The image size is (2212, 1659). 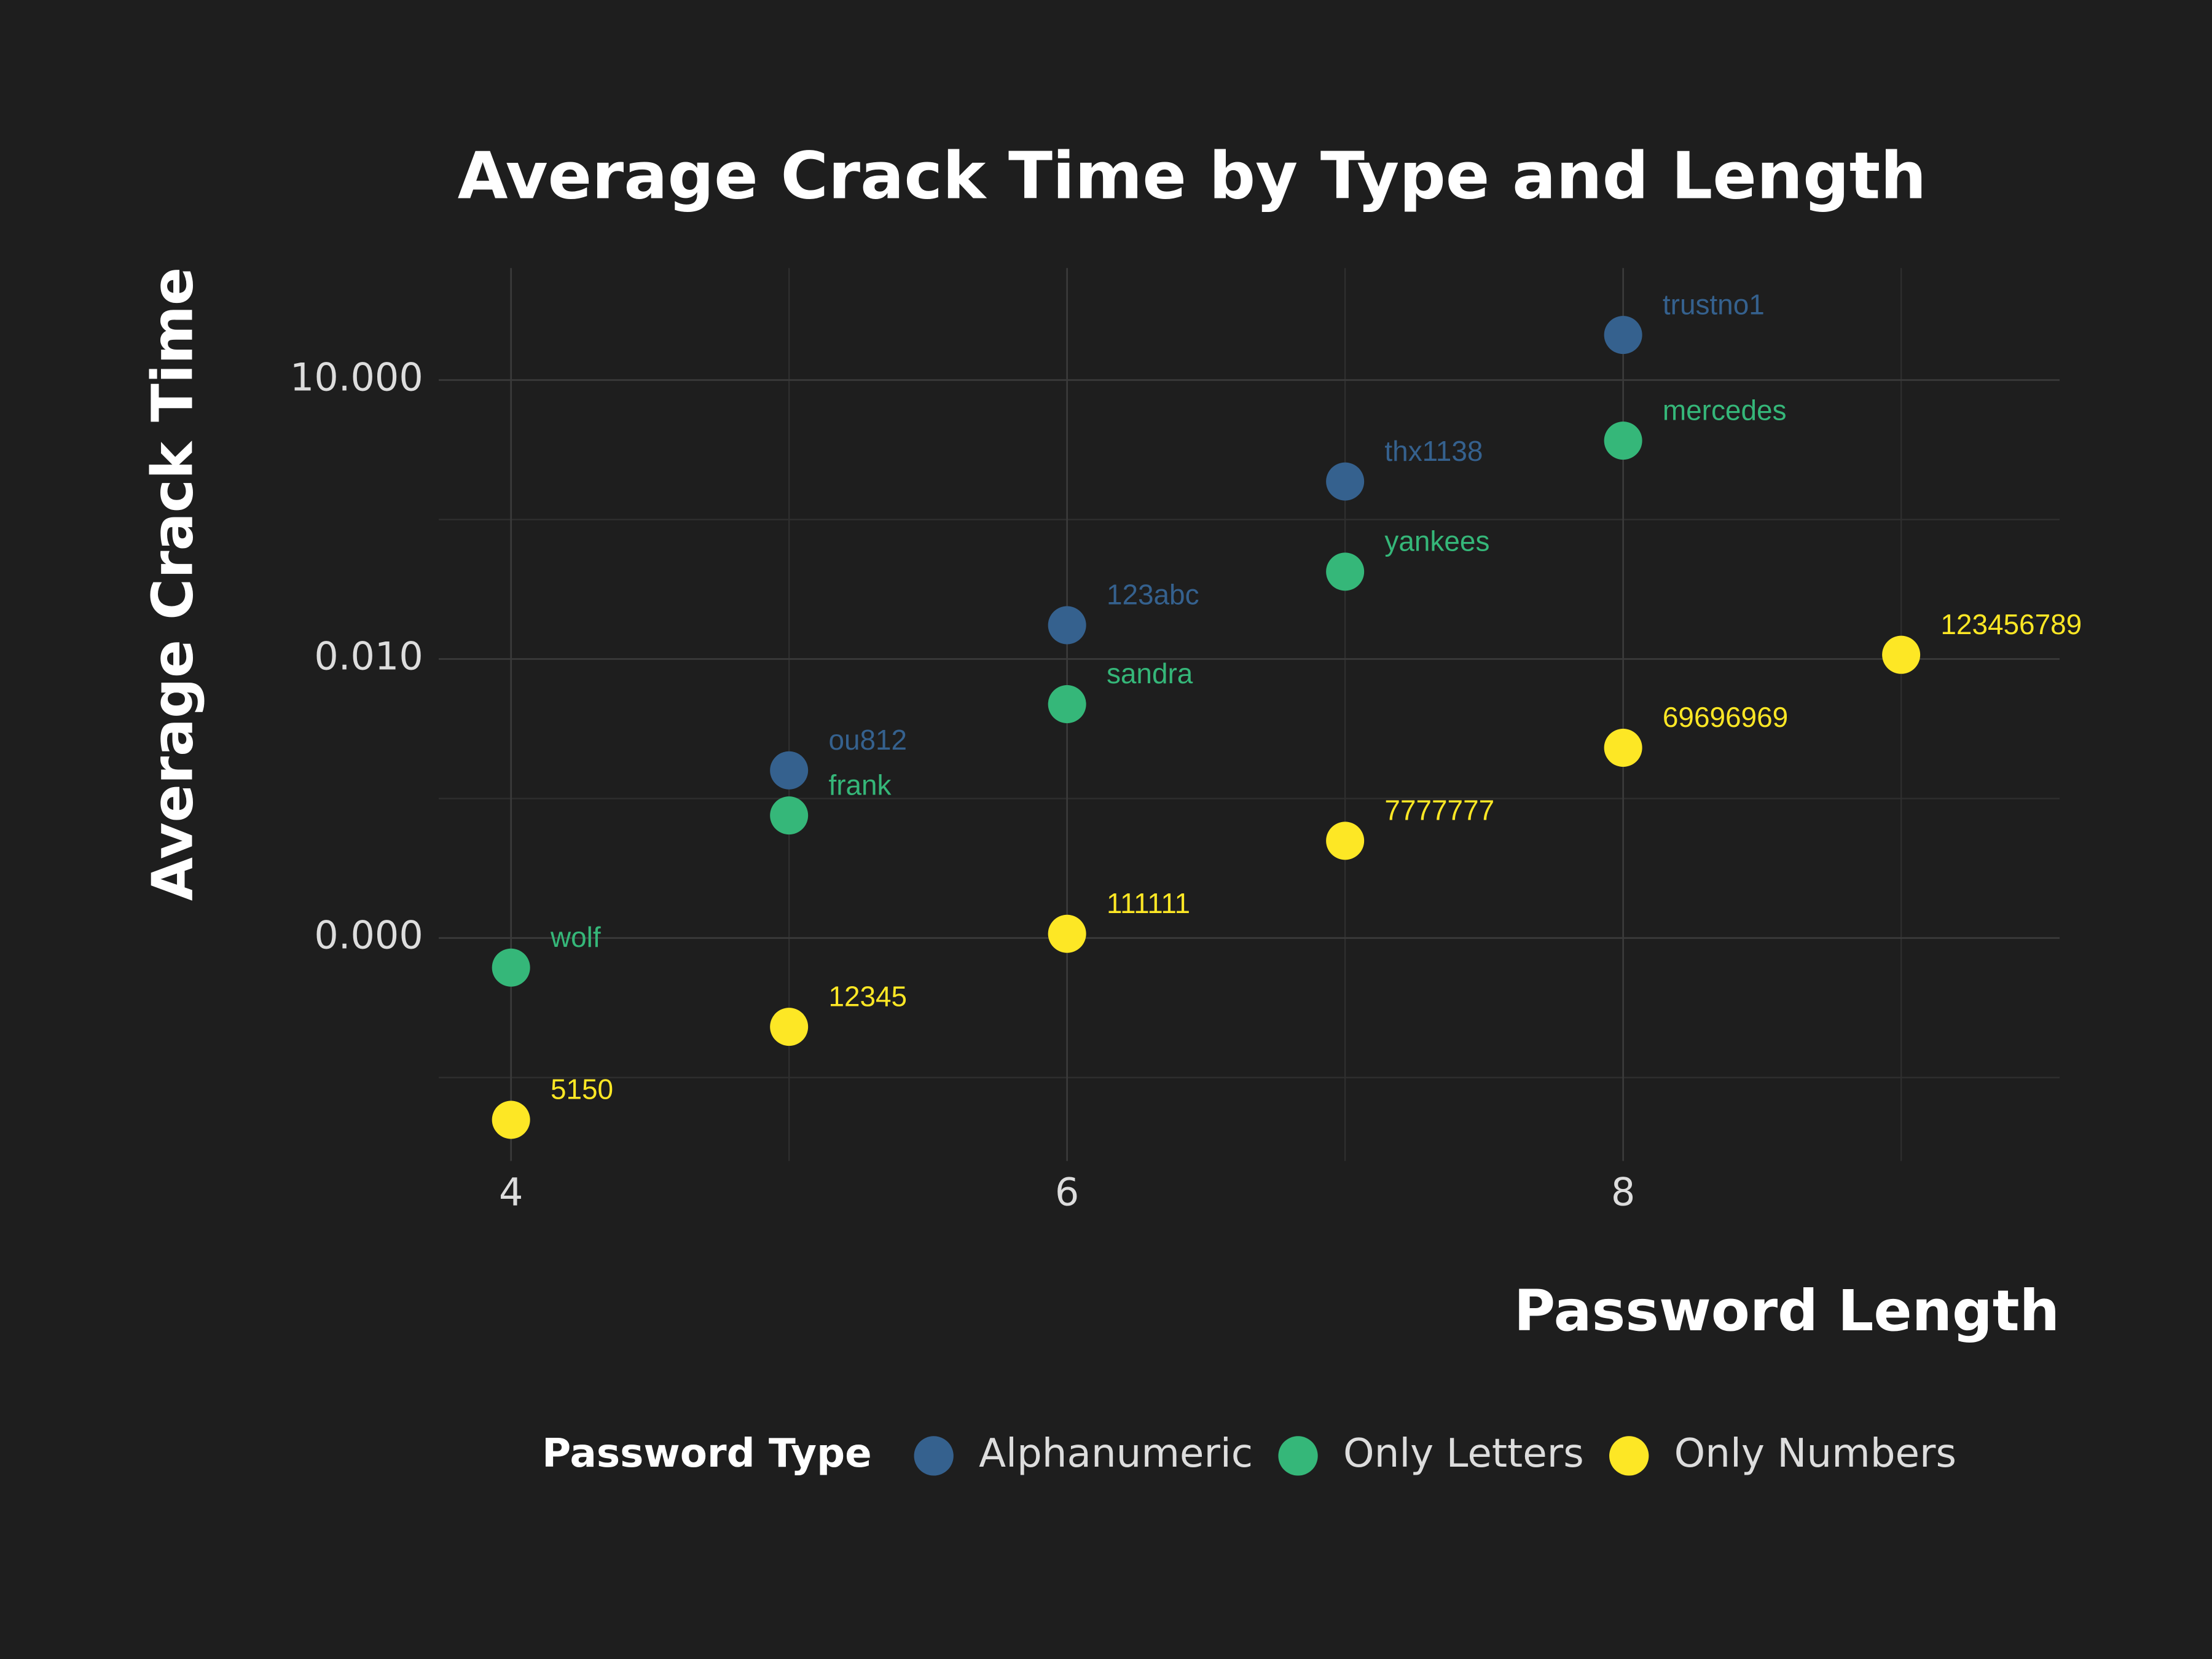 What do you see at coordinates (1148, 903) in the screenshot?
I see `point-label: 111111` at bounding box center [1148, 903].